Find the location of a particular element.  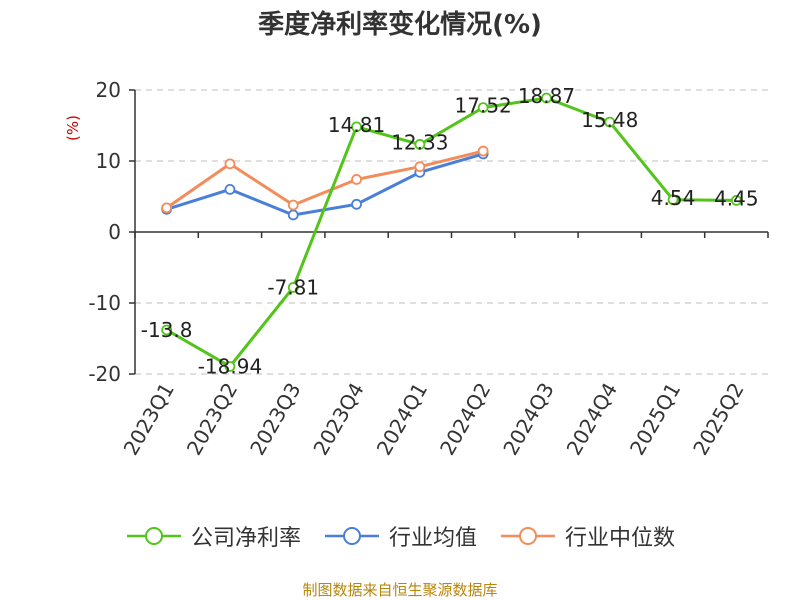

data-label: 12.33 is located at coordinates (419, 142).